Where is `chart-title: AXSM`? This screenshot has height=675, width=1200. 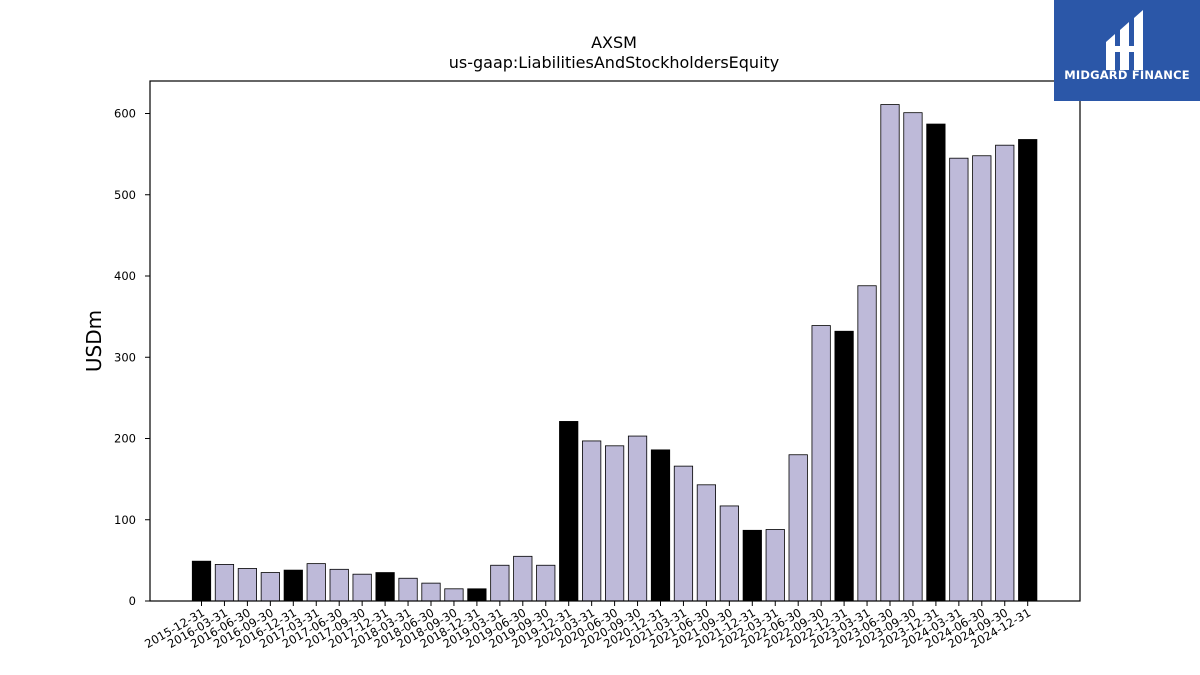
chart-title: AXSM is located at coordinates (614, 42).